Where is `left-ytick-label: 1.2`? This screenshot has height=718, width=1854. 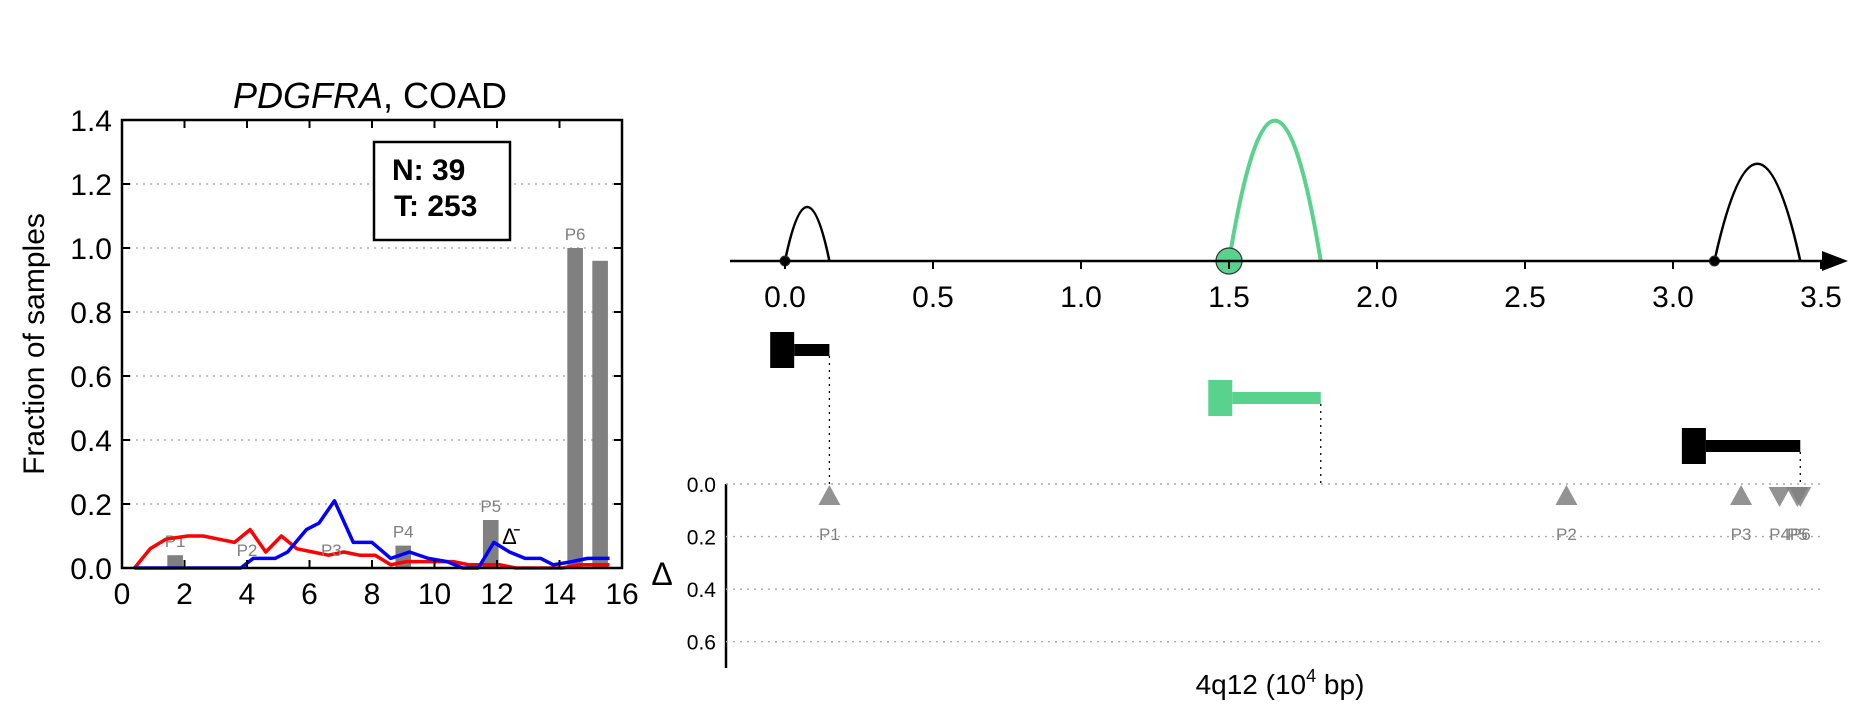 left-ytick-label: 1.2 is located at coordinates (91, 185).